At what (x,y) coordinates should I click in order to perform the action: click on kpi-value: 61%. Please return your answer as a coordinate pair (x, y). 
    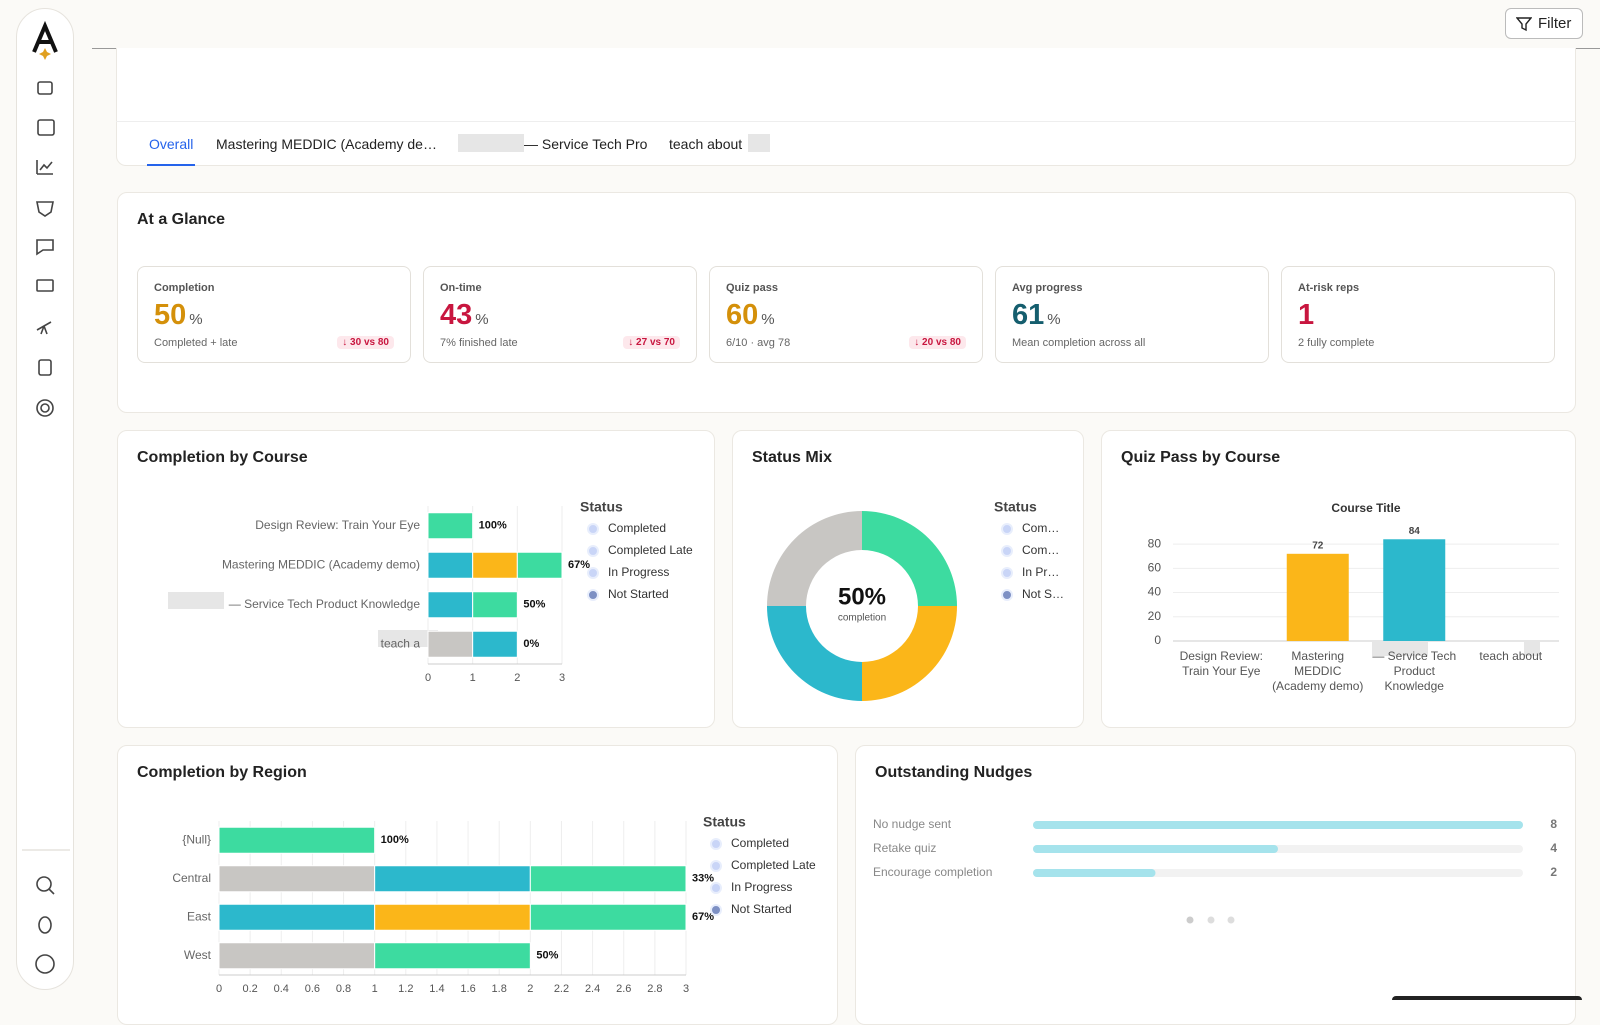
    Looking at the image, I should click on (1036, 315).